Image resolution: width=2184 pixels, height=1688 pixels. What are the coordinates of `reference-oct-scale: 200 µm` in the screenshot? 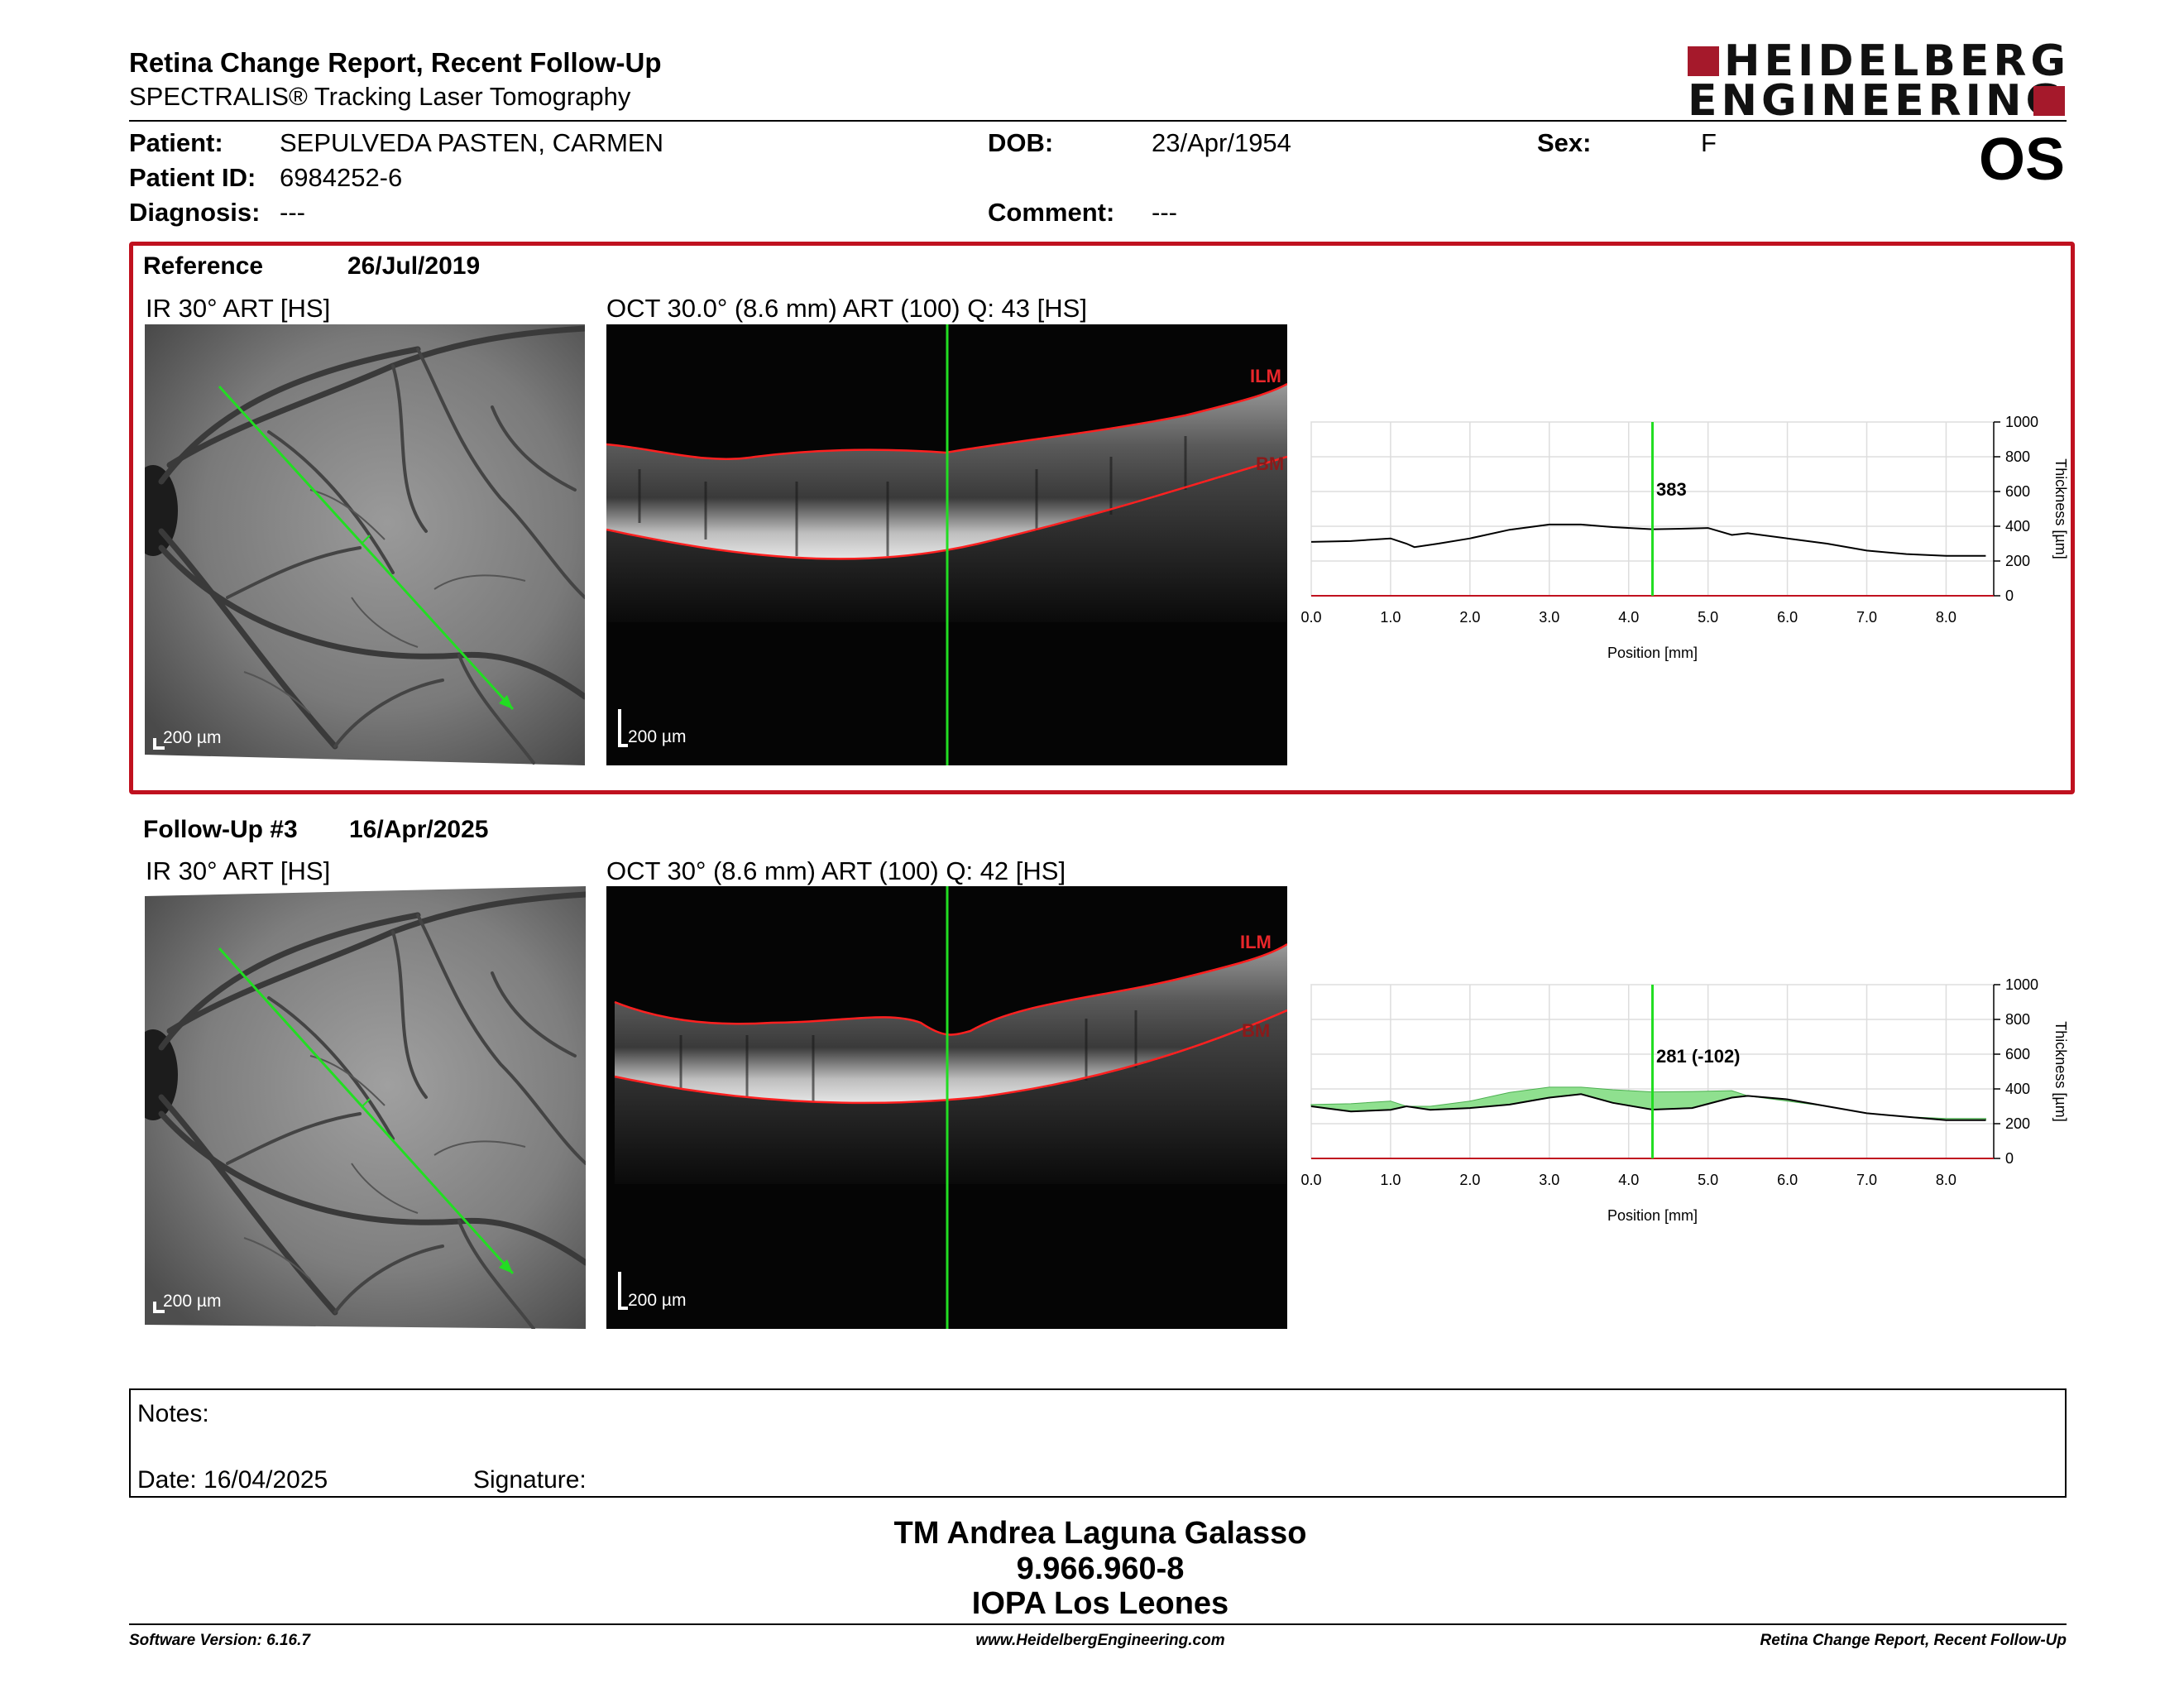 It's located at (657, 736).